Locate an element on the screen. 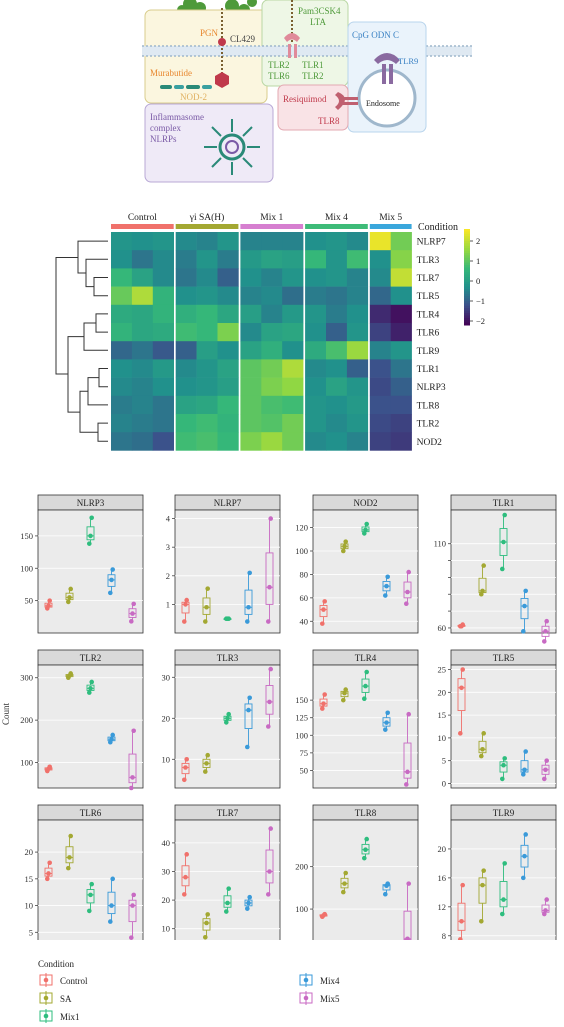 The image size is (564, 1027). panel-plot-area is located at coordinates (90, 571).